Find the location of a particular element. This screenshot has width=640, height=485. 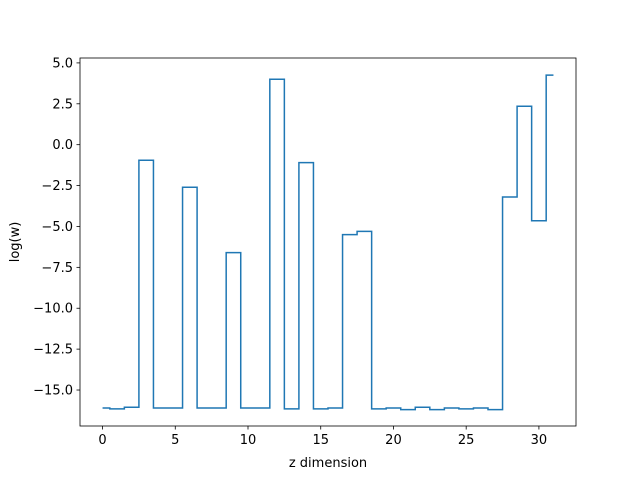

x-axis-label: z dimension is located at coordinates (328, 463).